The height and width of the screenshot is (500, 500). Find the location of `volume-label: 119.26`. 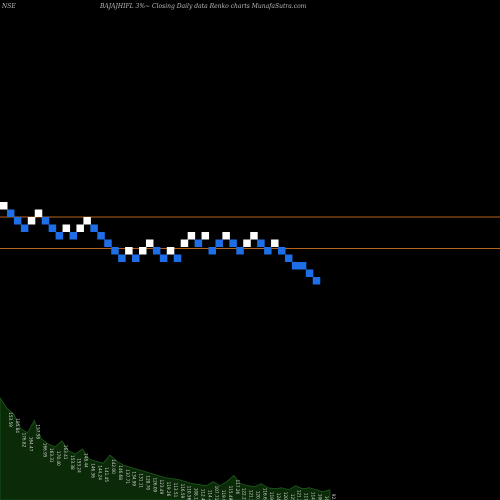

volume-label: 119.26 is located at coordinates (168, 489).